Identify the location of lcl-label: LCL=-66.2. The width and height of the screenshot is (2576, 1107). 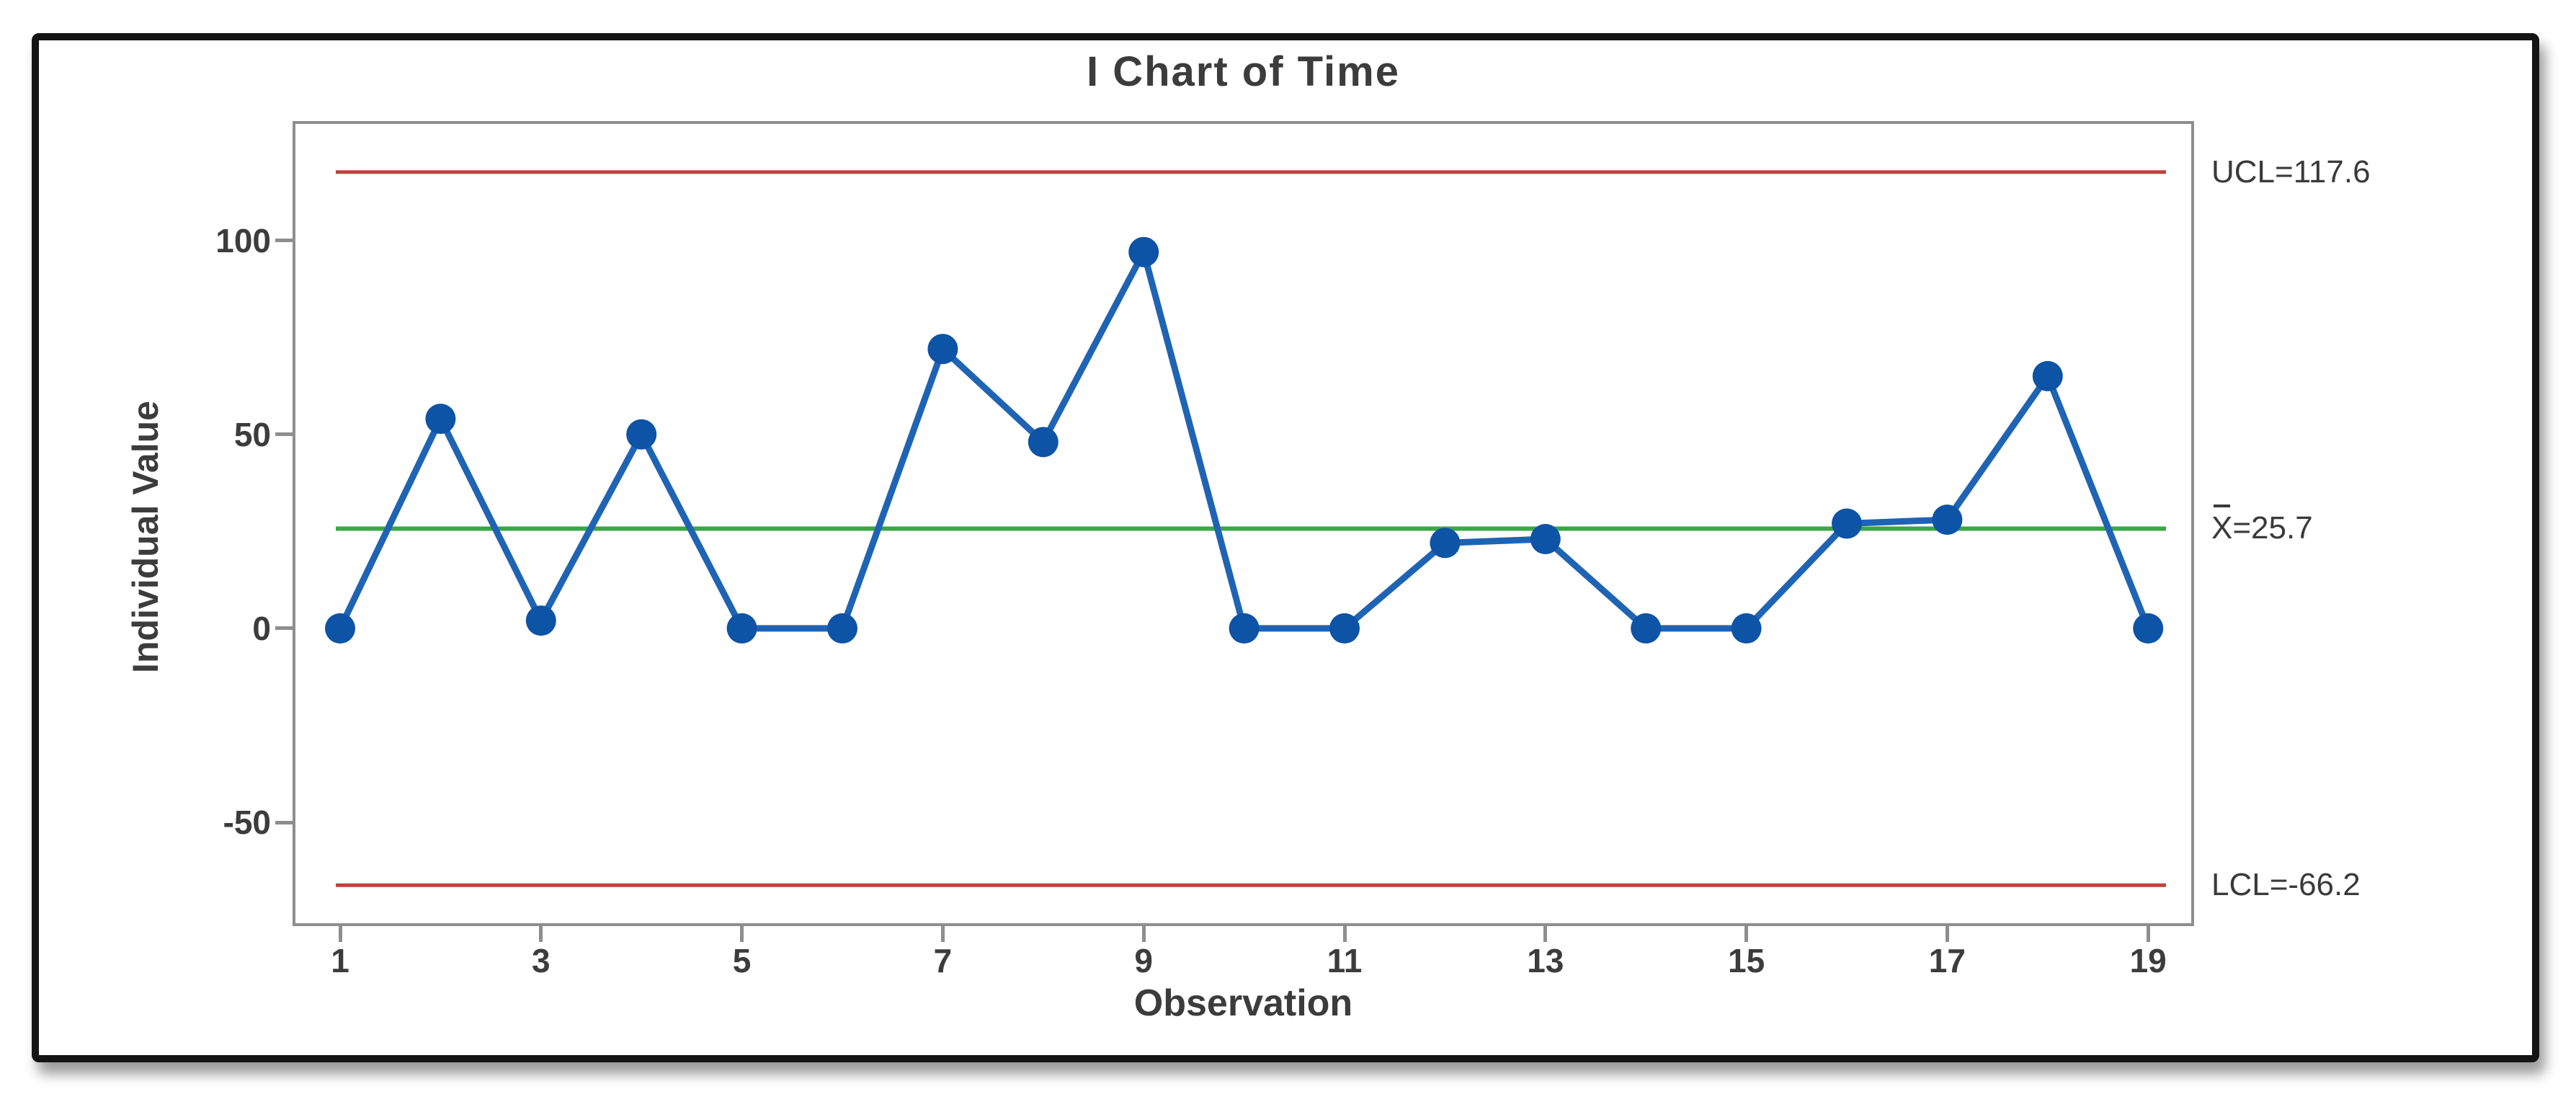
(2286, 885).